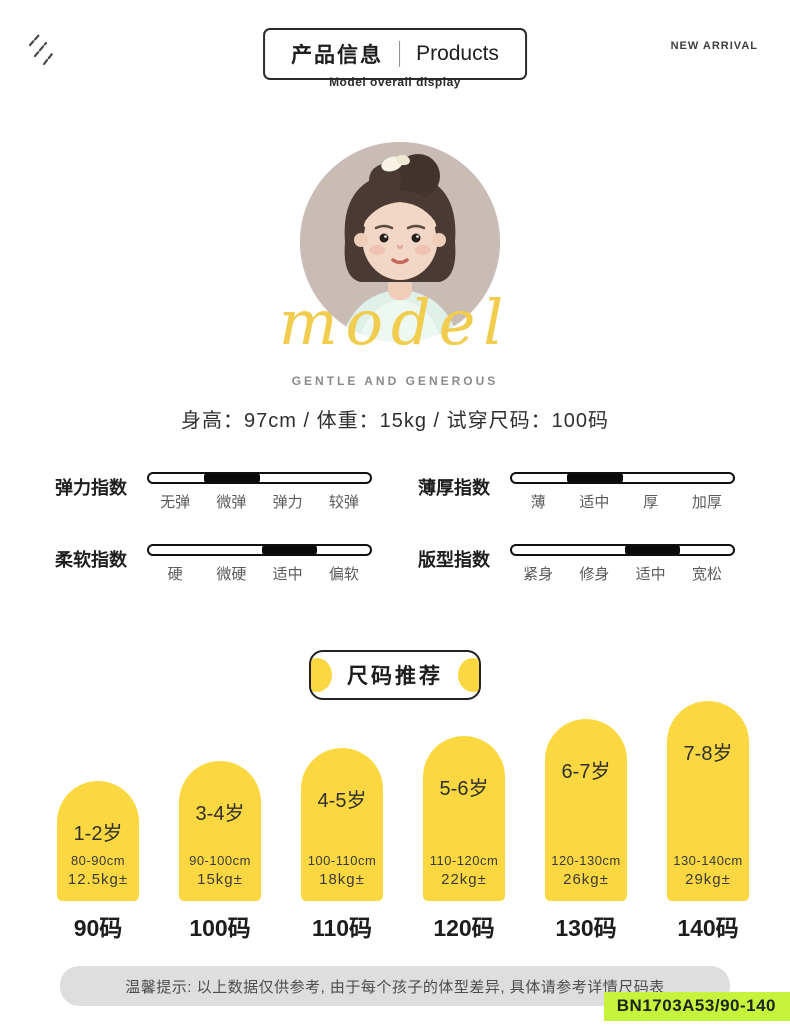 This screenshot has height=1031, width=790. Describe the element at coordinates (708, 928) in the screenshot. I see `size-label: 140码` at that location.